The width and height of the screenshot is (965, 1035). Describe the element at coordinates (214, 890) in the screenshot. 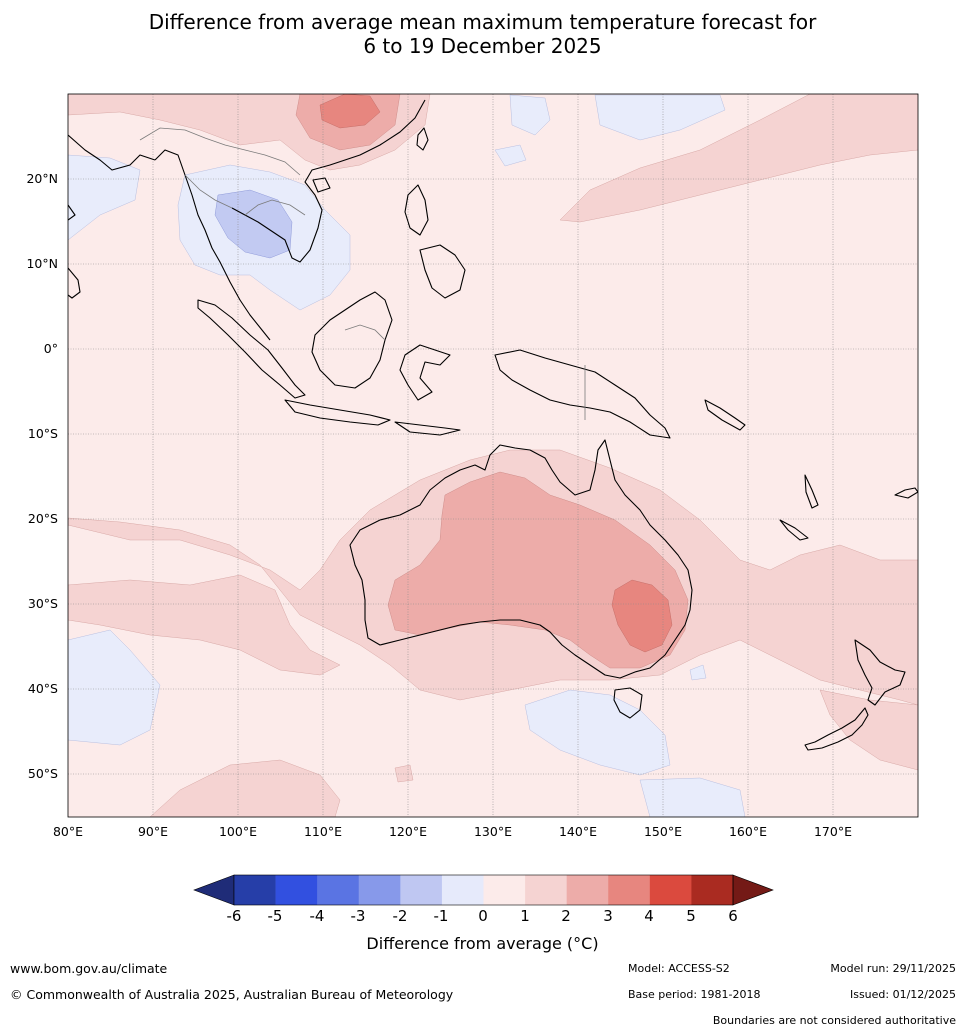

I see `colorbar-under-arrow` at that location.